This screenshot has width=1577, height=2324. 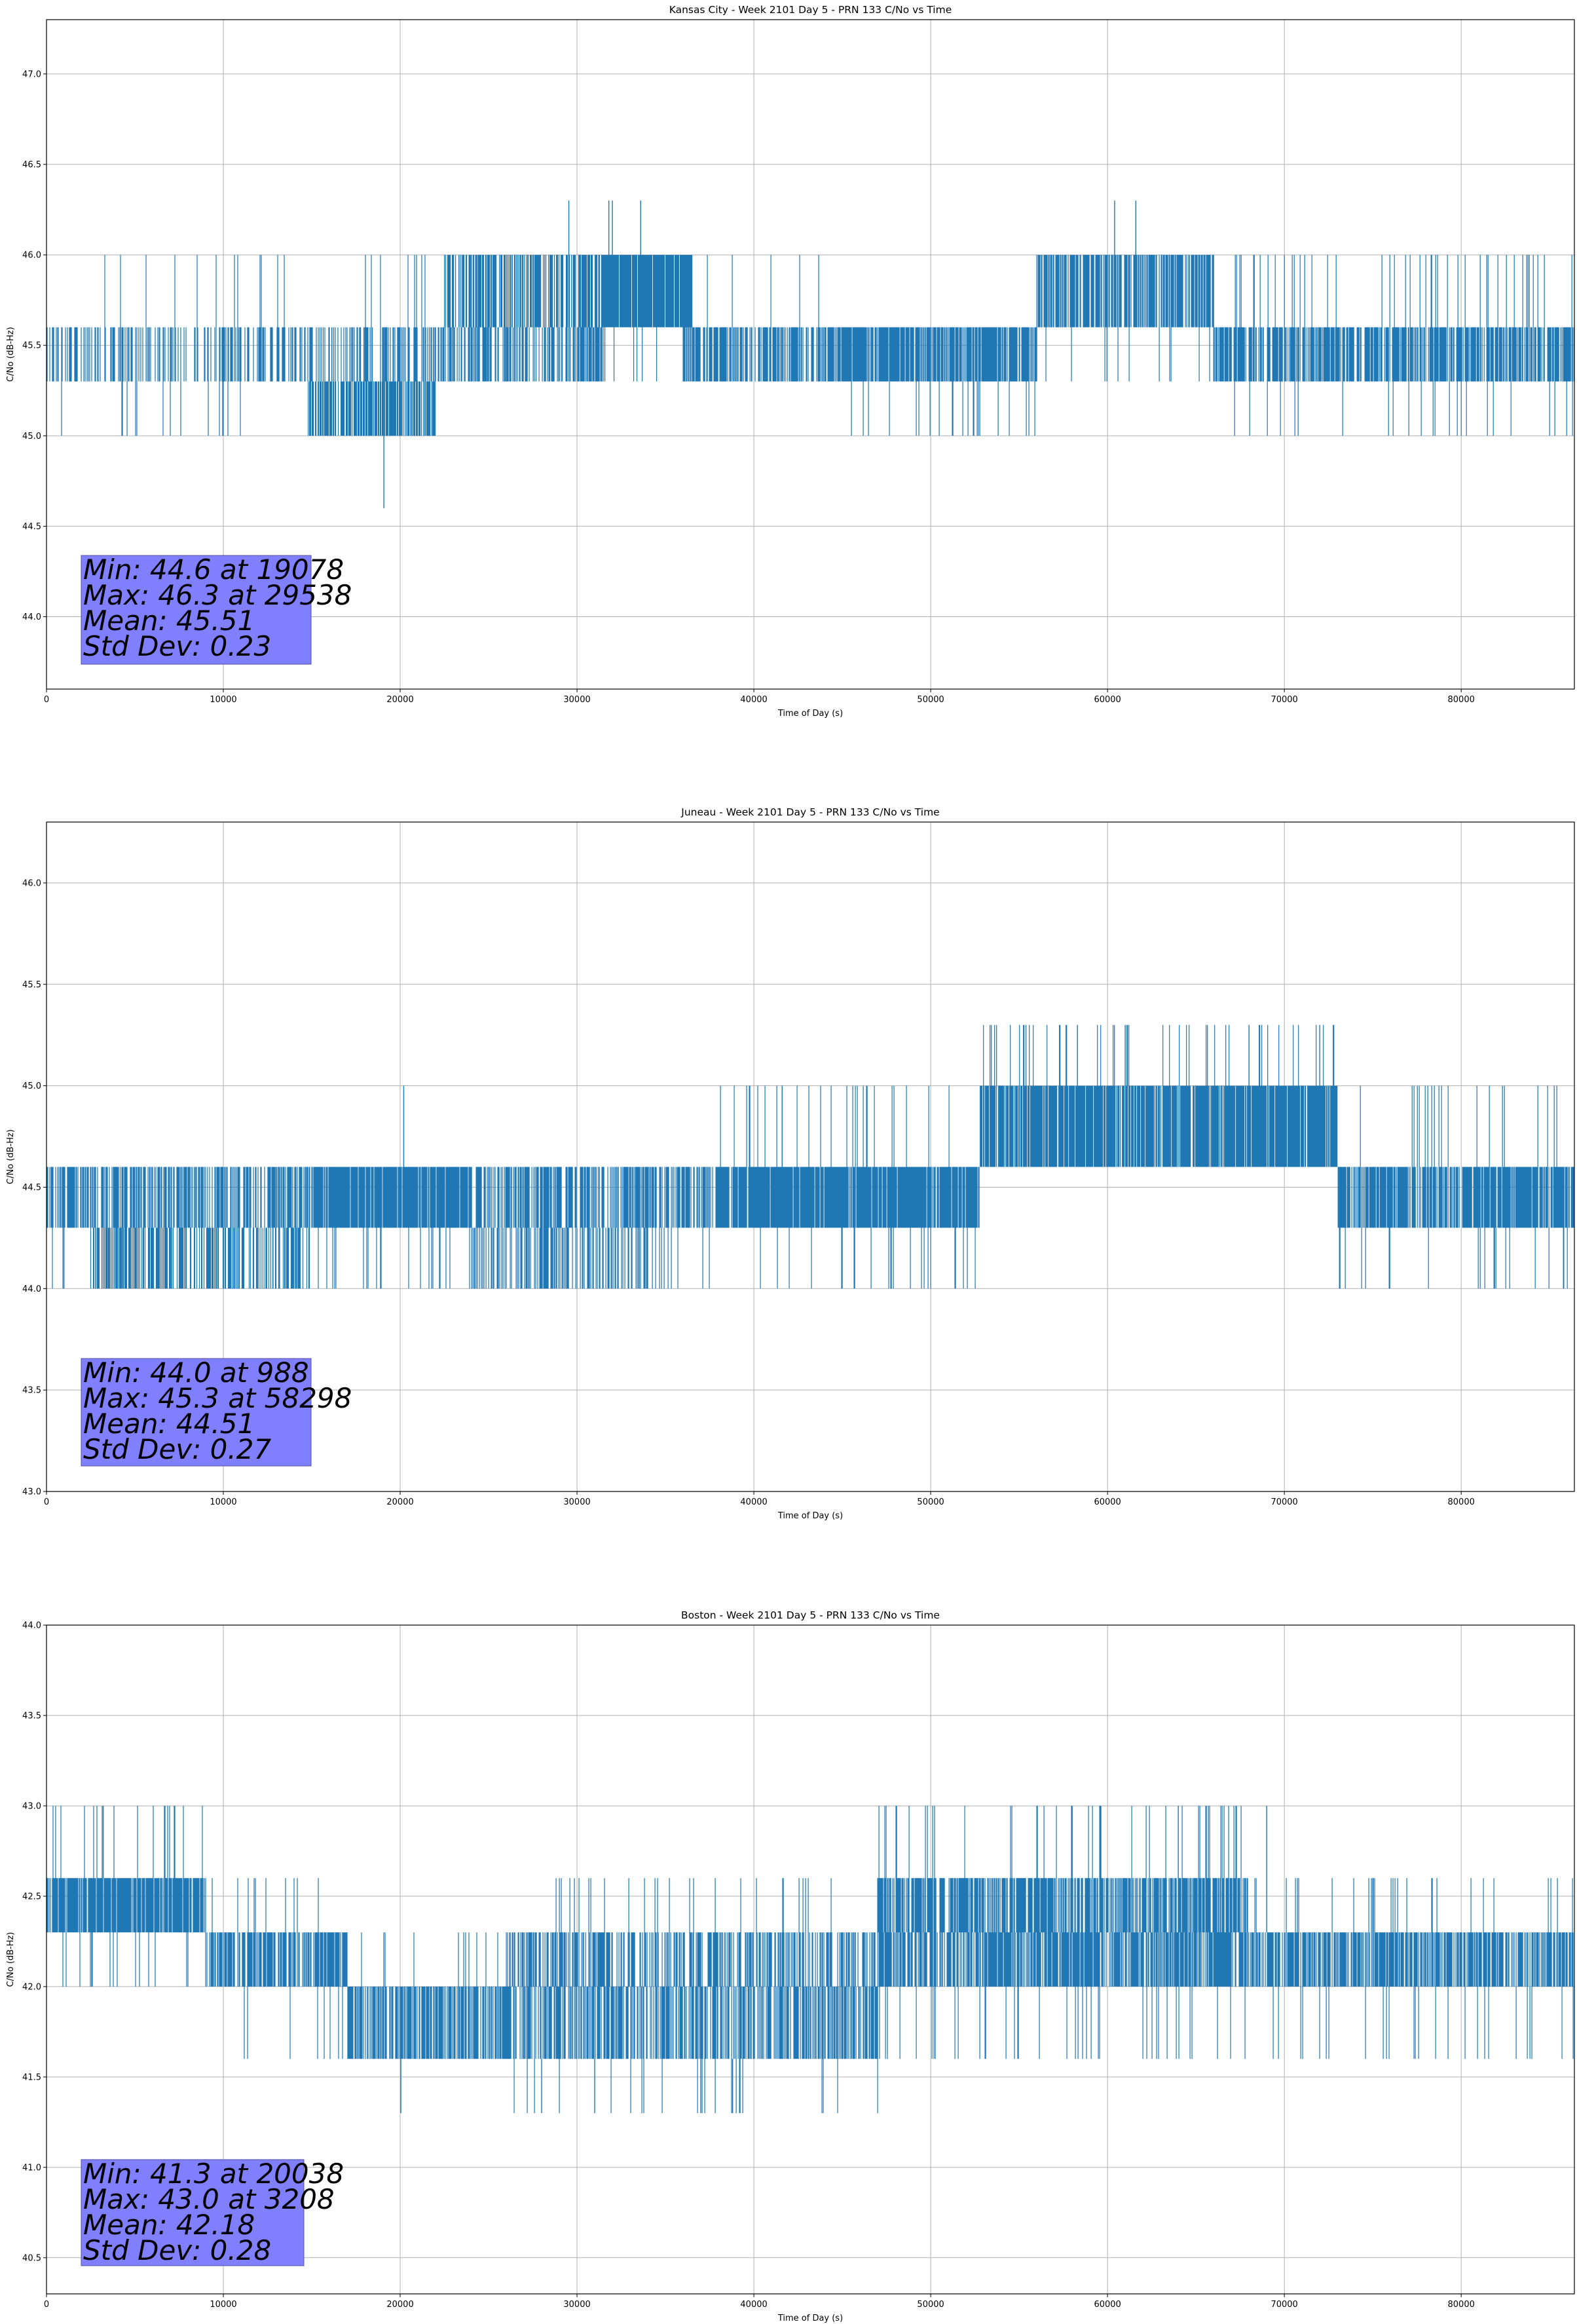 I want to click on y-tick-label: 42.5, so click(x=31, y=1897).